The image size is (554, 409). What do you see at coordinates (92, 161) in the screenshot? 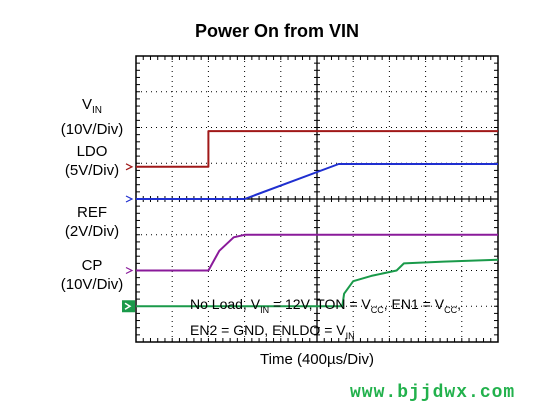
I see `ldo-label: LDO (5V/Div)` at bounding box center [92, 161].